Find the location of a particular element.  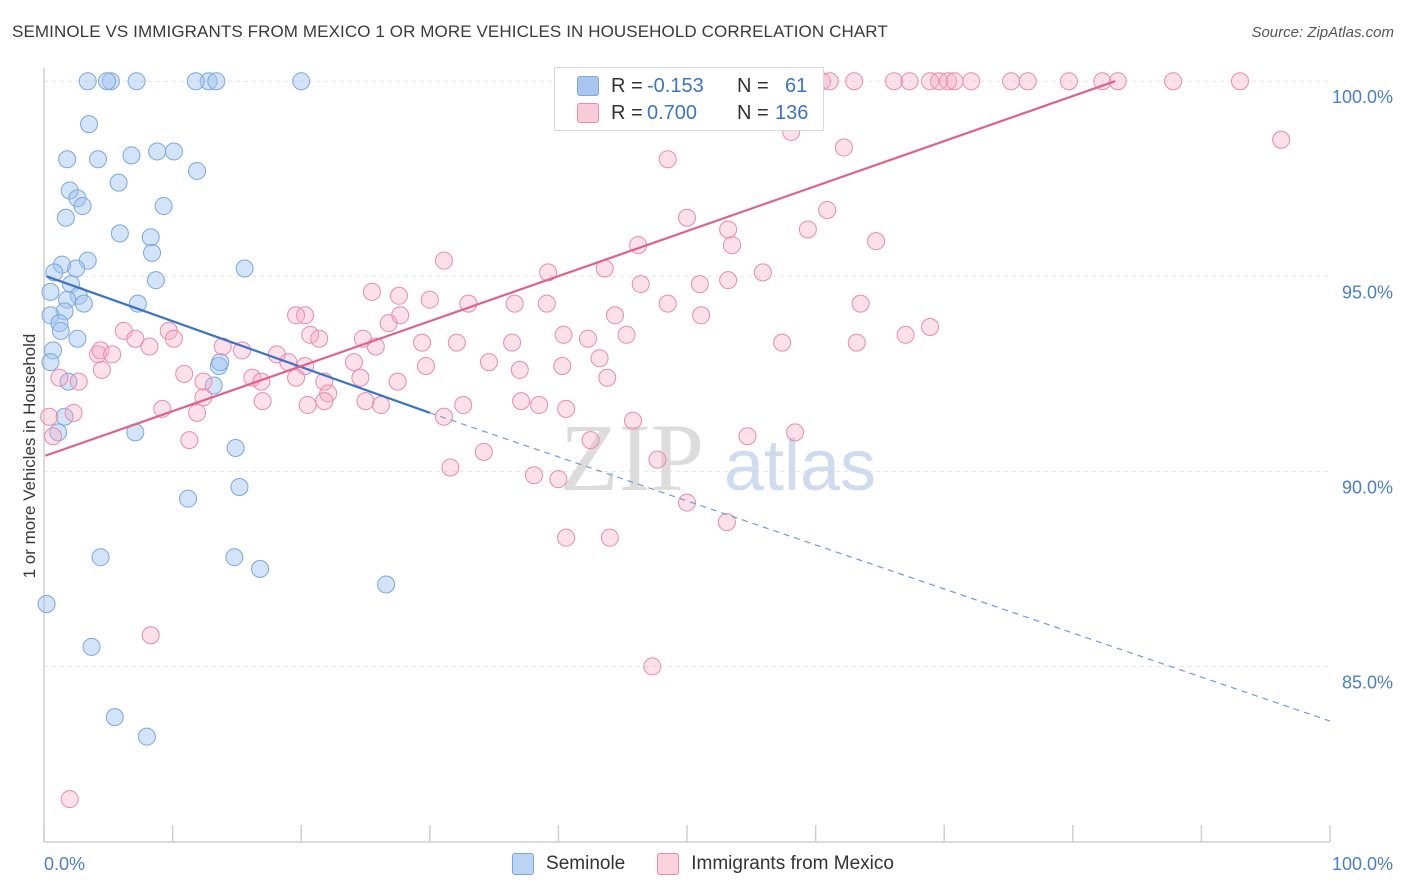

correlation-legend: R = -0.153 N = 61 R = 0.700 N = 136 is located at coordinates (689, 99).